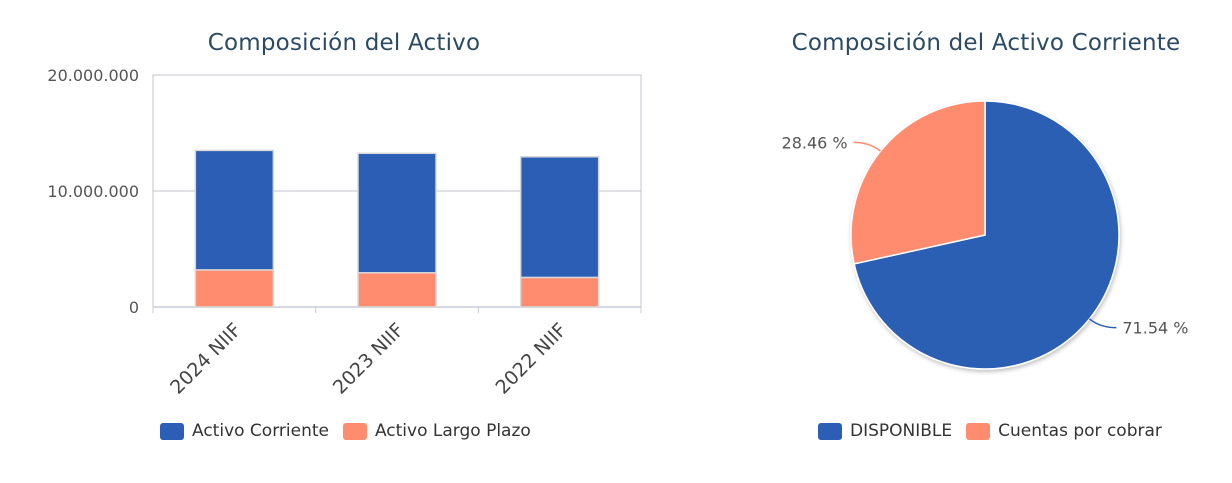 Image resolution: width=1232 pixels, height=483 pixels. What do you see at coordinates (901, 431) in the screenshot?
I see `legend-label-disponible: DISPONIBLE` at bounding box center [901, 431].